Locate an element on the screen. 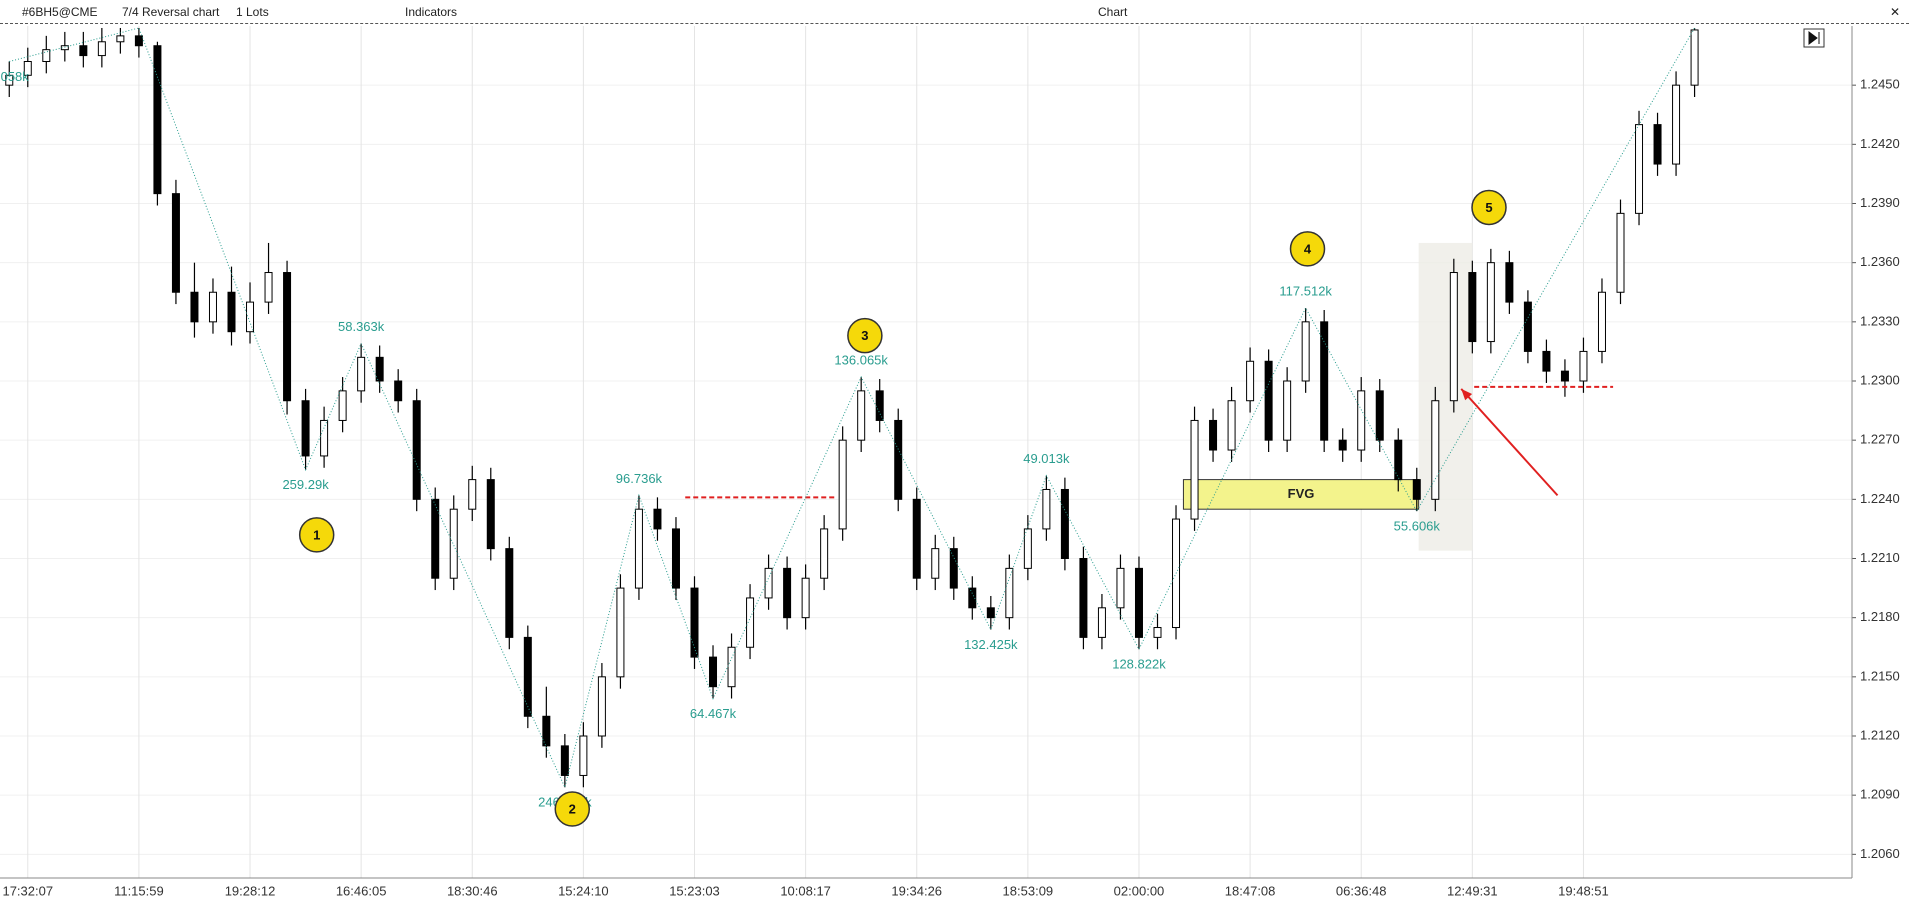  x-tick-label: 06:36:48 is located at coordinates (1361, 890).